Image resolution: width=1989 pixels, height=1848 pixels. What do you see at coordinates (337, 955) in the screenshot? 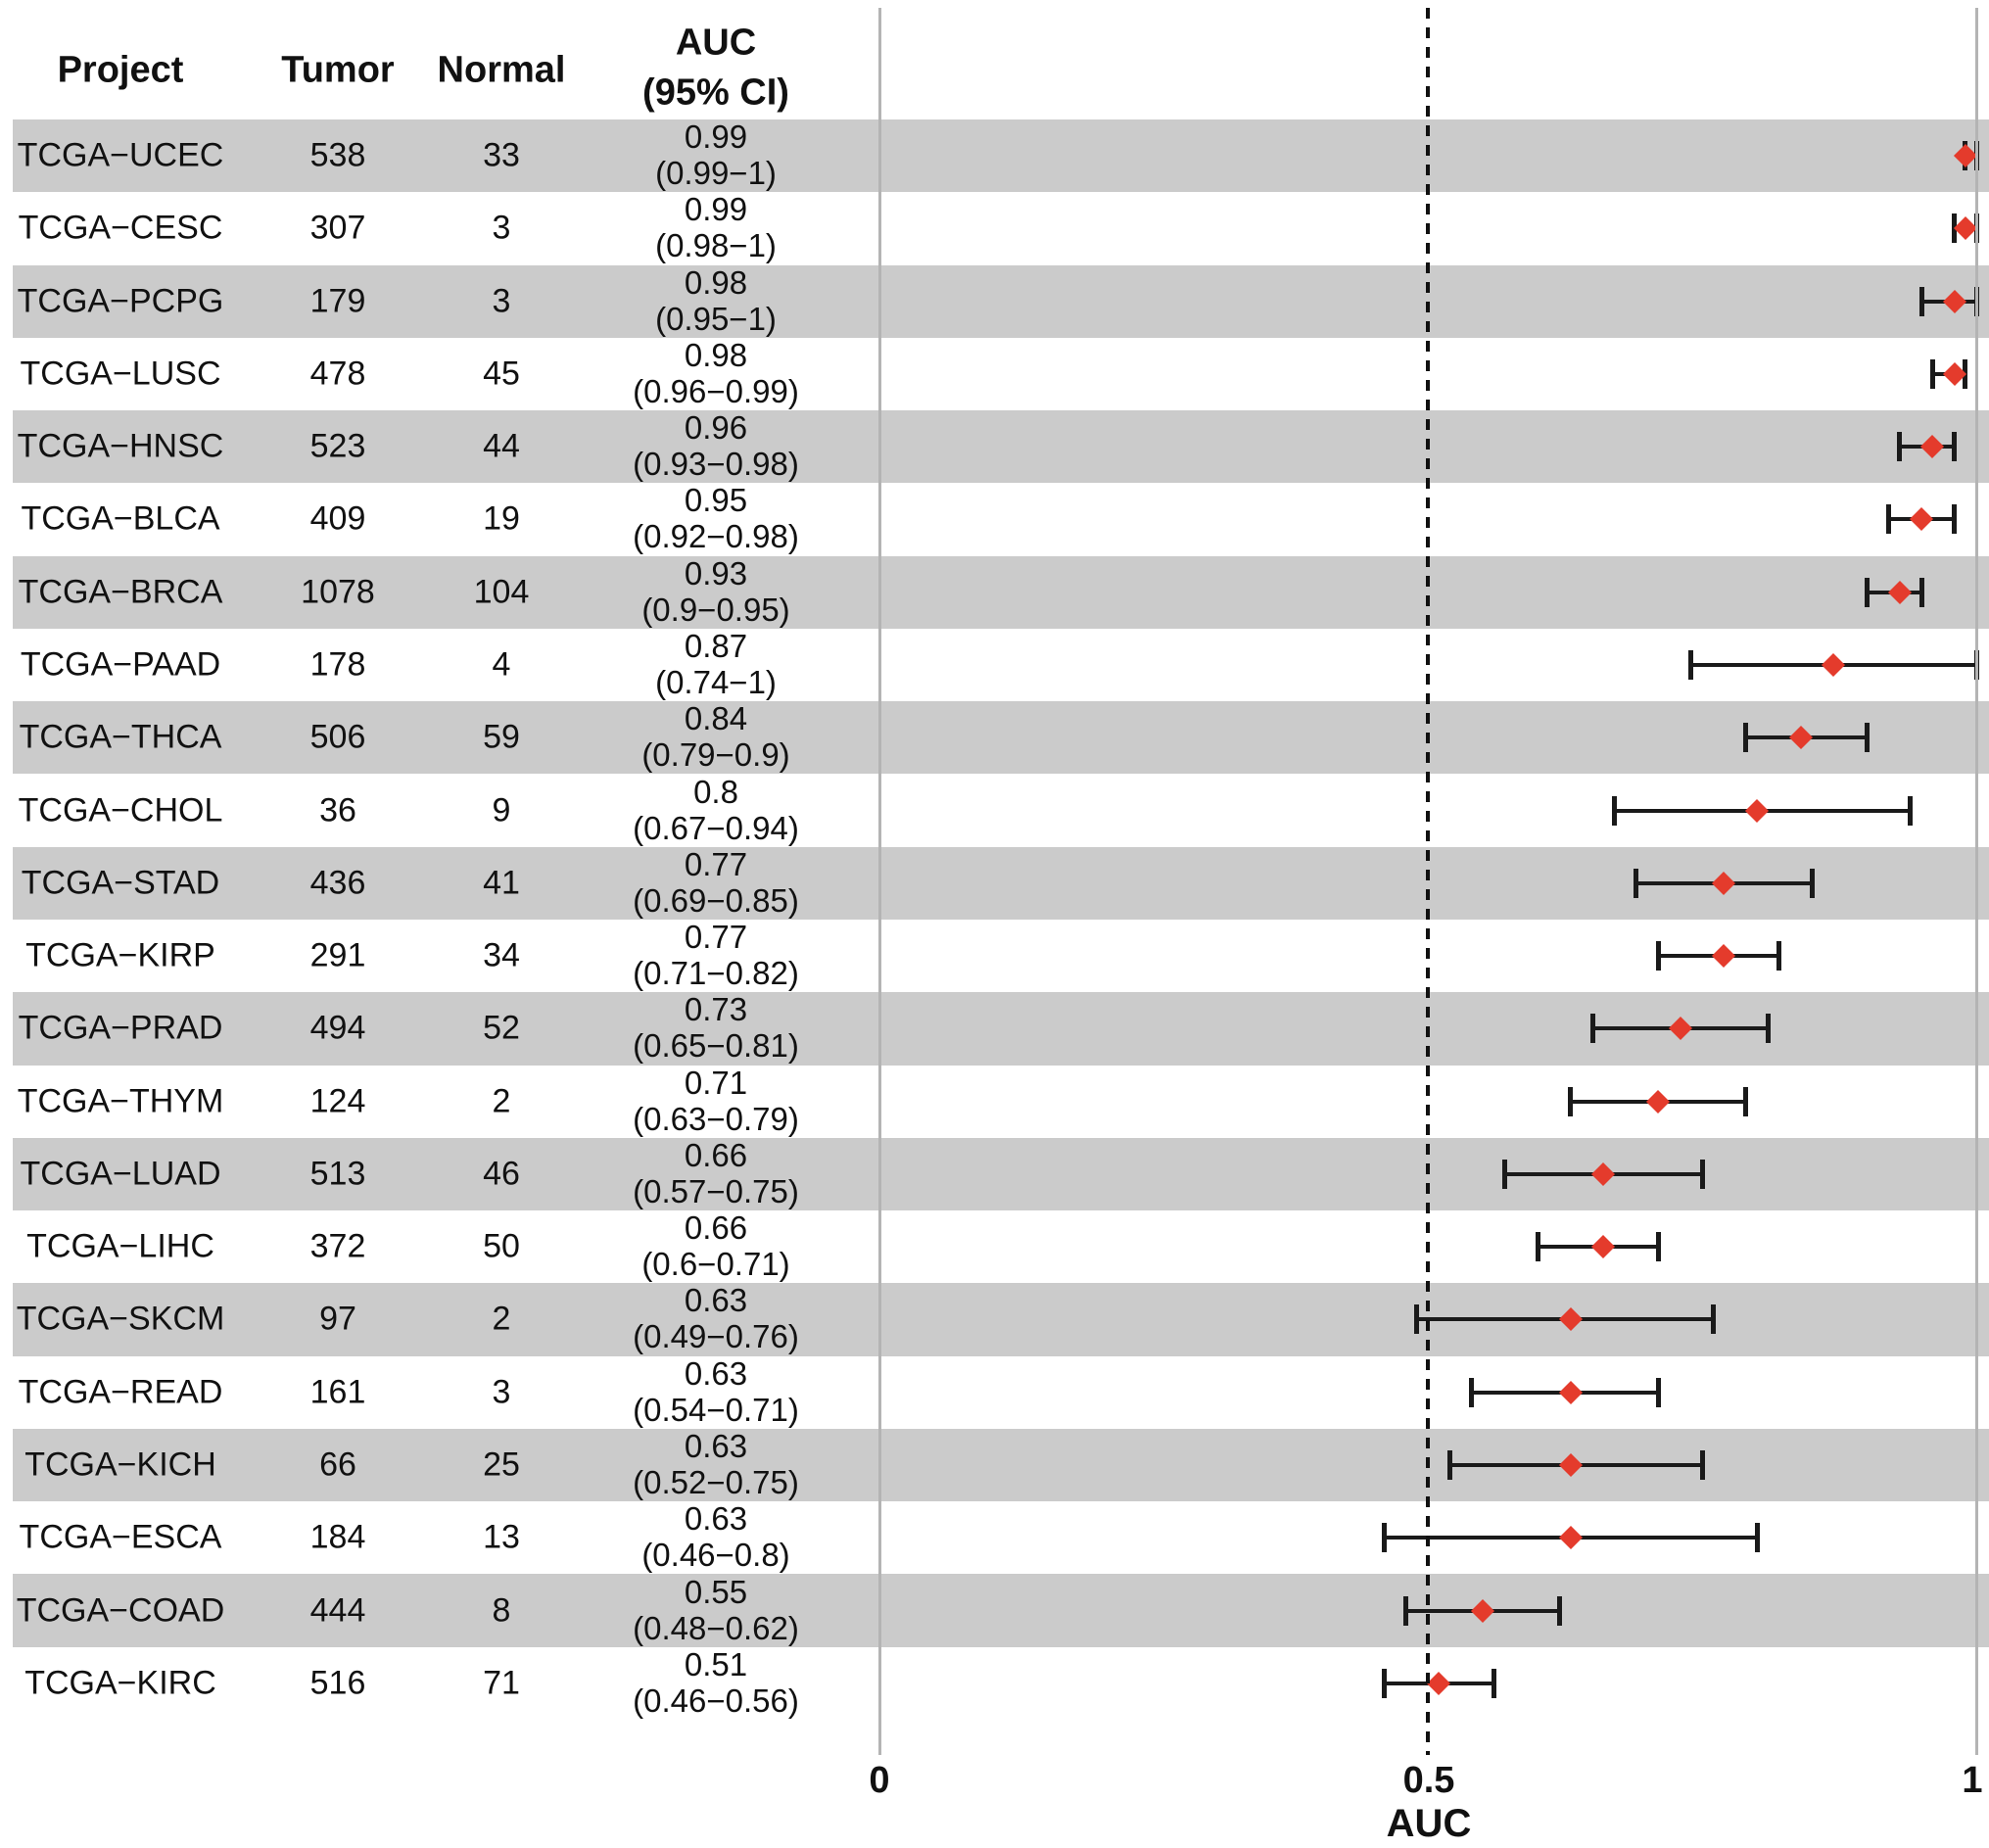
I see `tumor-count-cell: 291` at bounding box center [337, 955].